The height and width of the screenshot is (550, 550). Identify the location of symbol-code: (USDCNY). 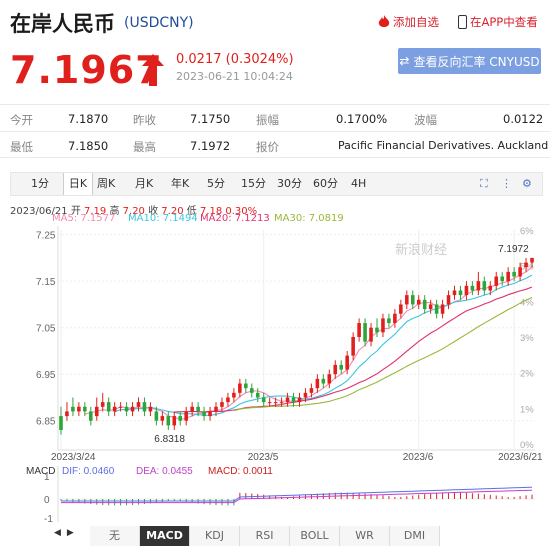
(159, 23).